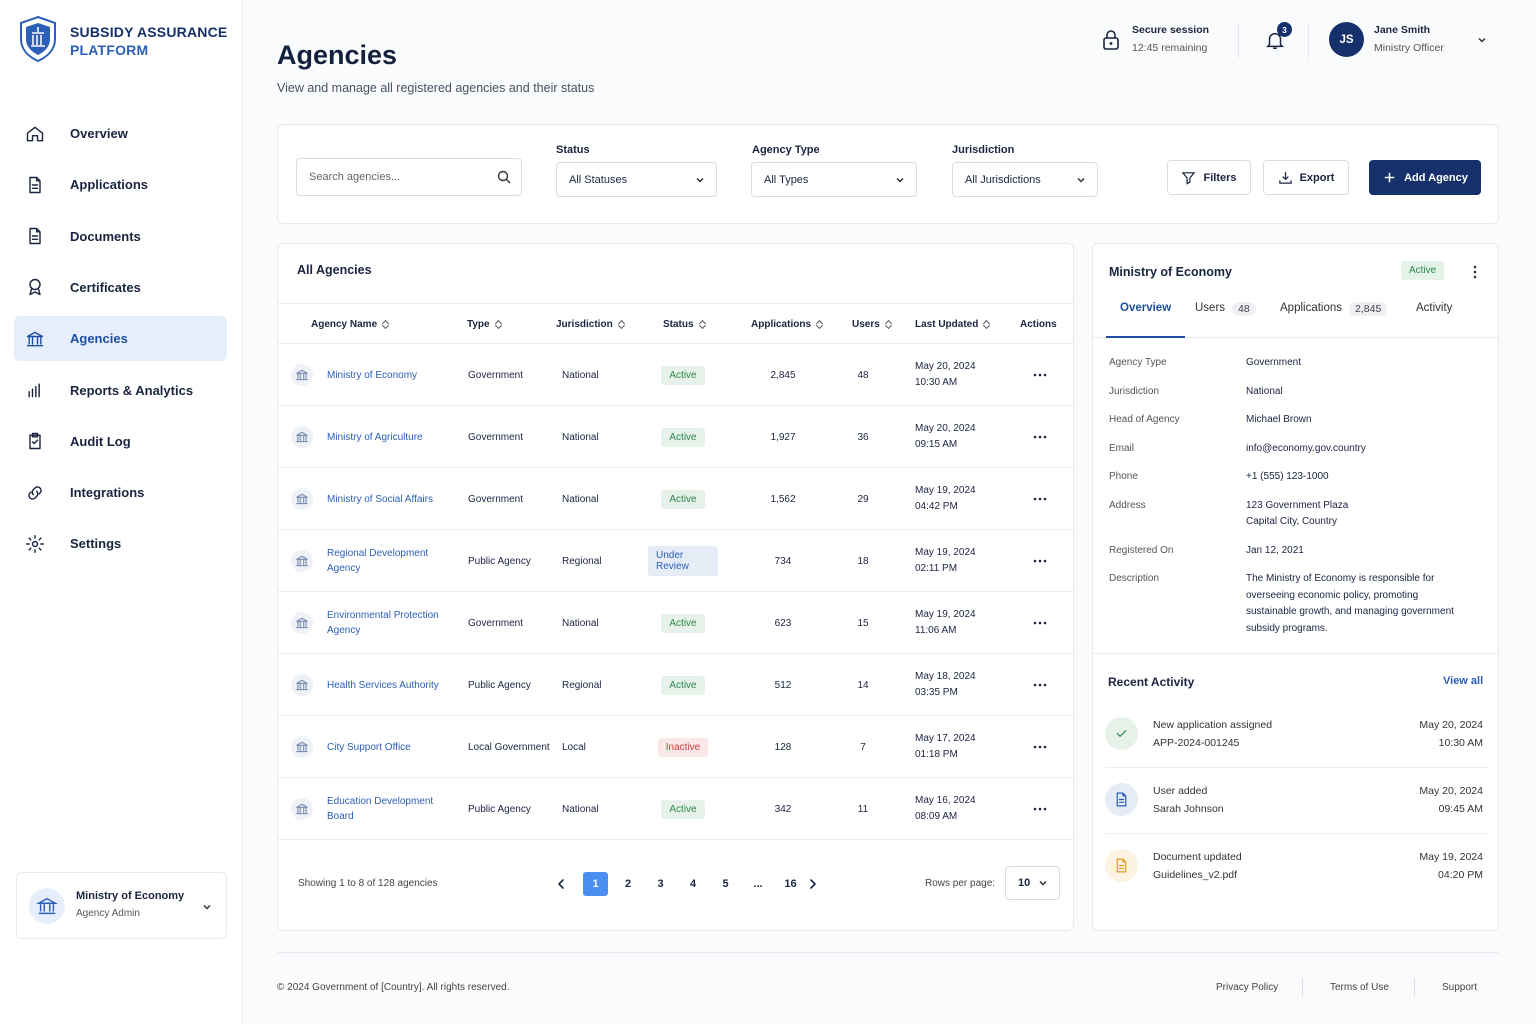  What do you see at coordinates (1359, 987) in the screenshot?
I see `footer-link: Terms of Use` at bounding box center [1359, 987].